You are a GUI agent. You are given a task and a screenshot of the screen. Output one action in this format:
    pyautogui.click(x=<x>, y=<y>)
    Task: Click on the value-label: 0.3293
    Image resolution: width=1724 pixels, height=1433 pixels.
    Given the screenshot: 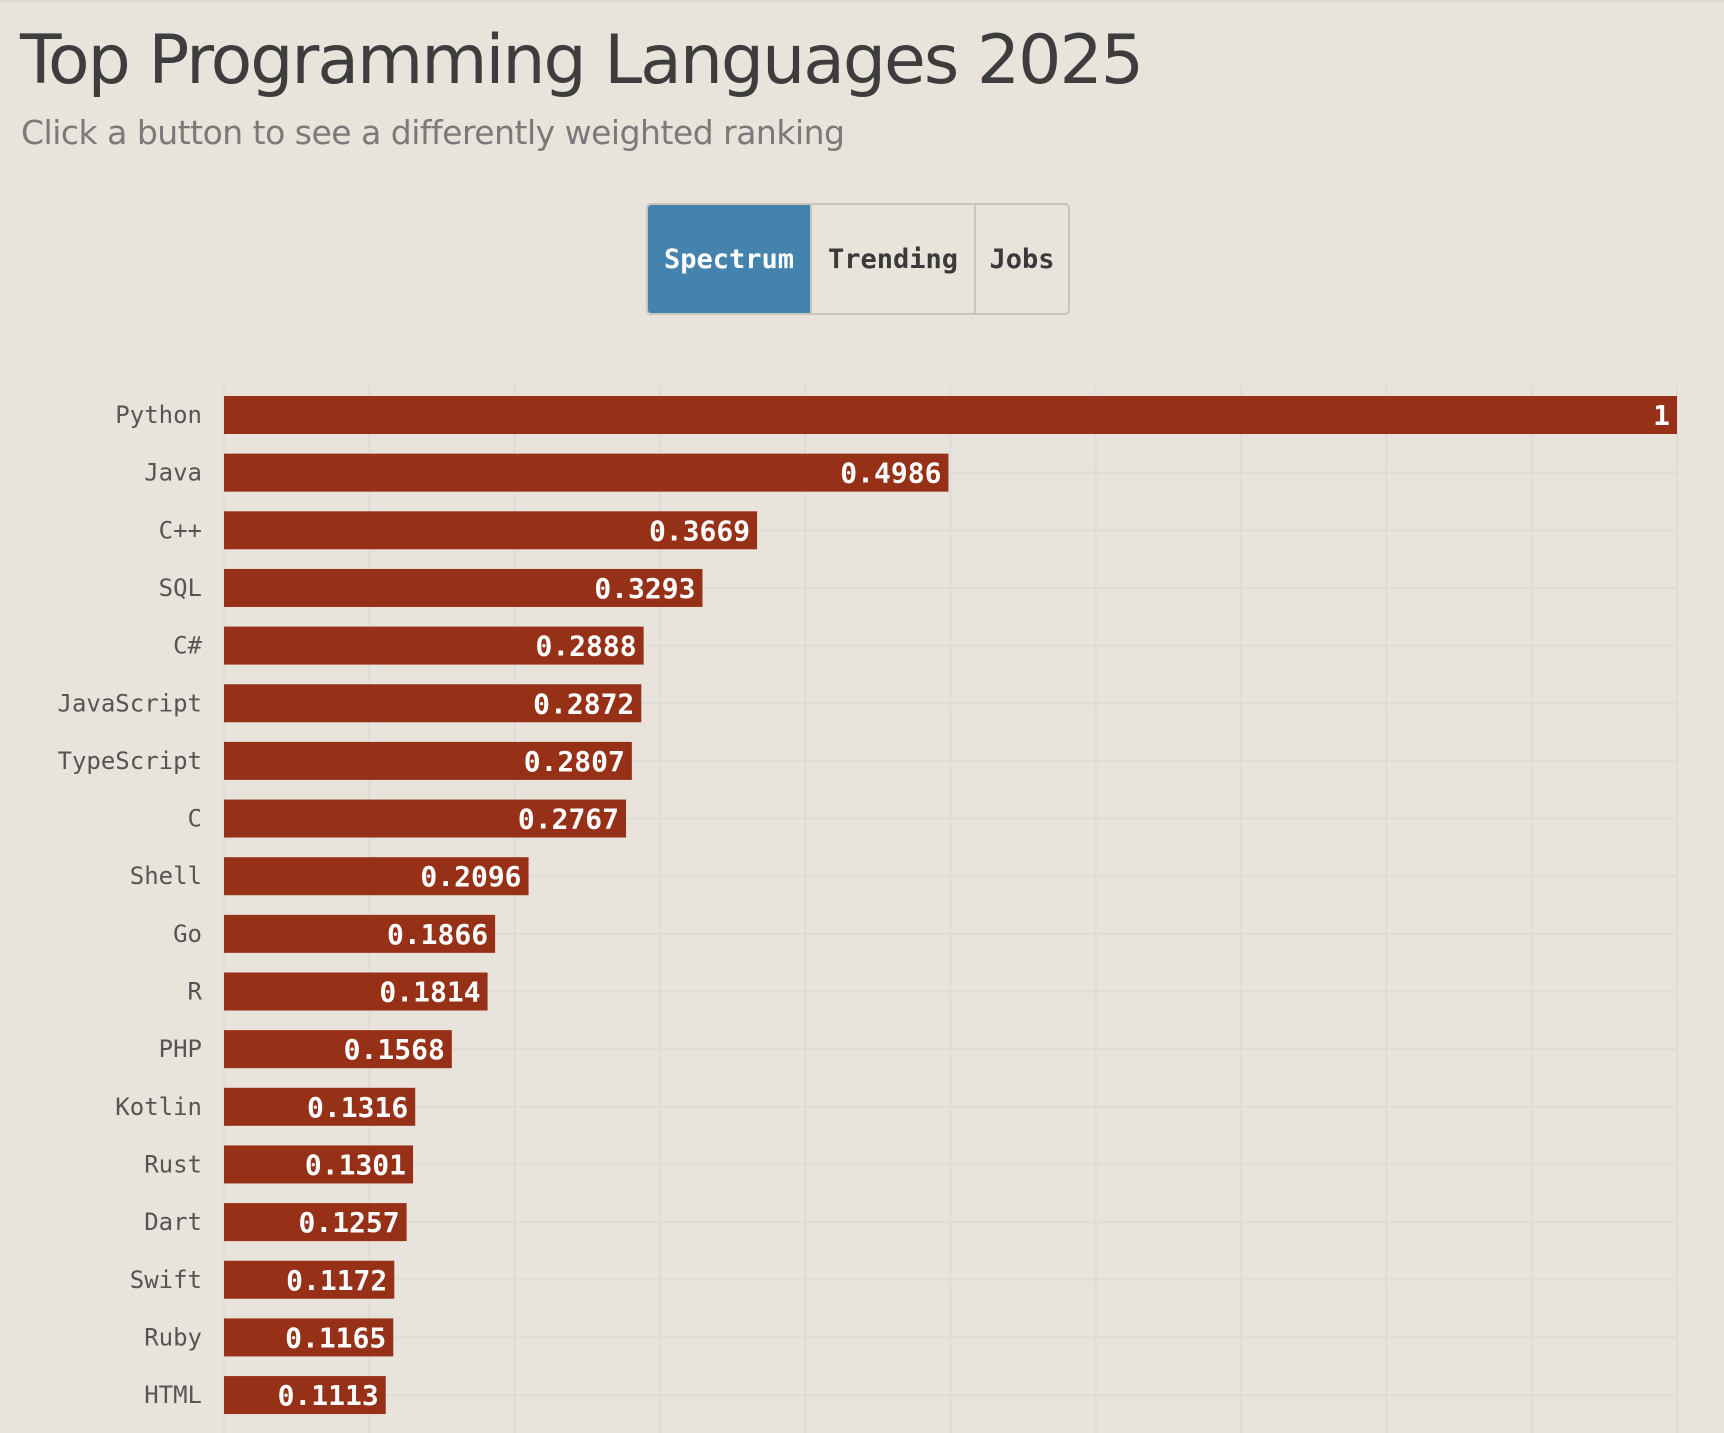 What is the action you would take?
    pyautogui.click(x=644, y=588)
    